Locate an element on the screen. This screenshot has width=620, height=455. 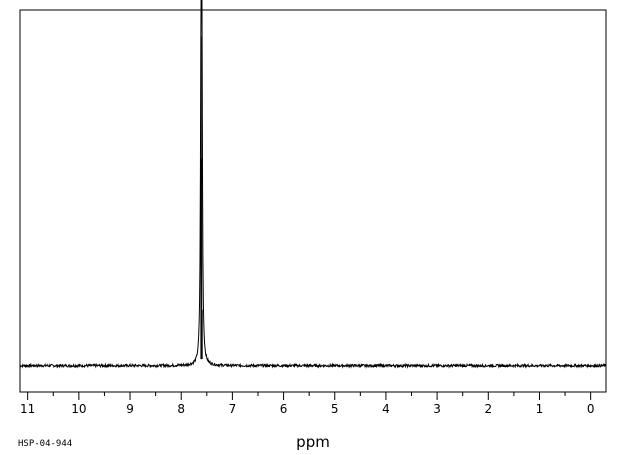
x-tick-label: 9 is located at coordinates (130, 409).